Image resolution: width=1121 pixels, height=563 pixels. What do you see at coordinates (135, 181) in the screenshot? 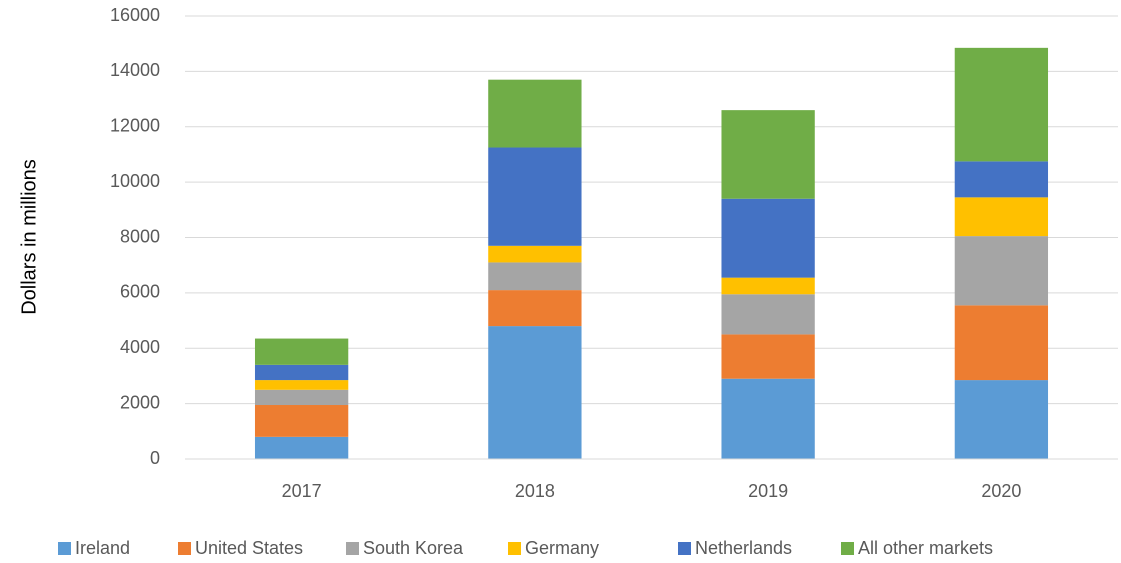
I see `y-tick-label: 10000` at bounding box center [135, 181].